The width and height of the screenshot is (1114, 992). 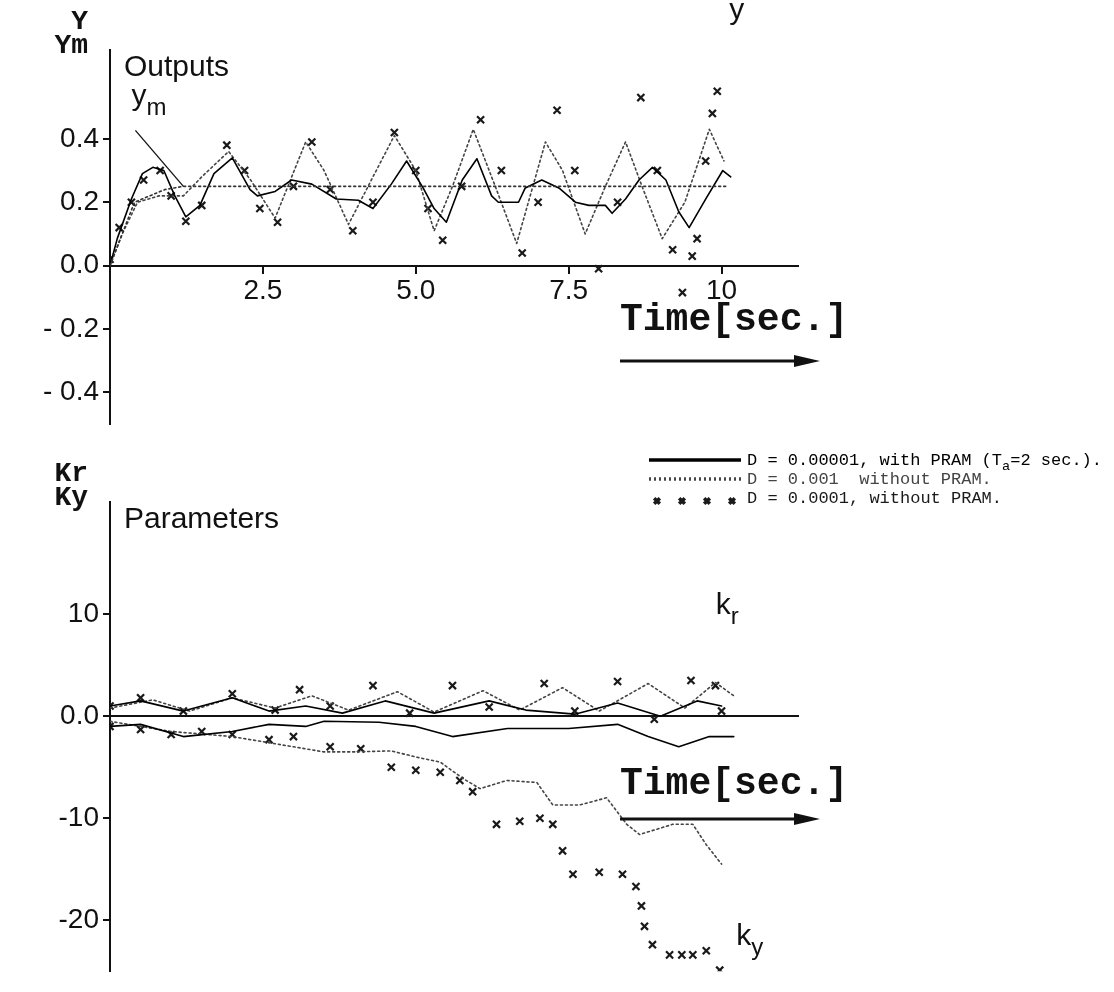 What do you see at coordinates (70, 391) in the screenshot?
I see `y-tick-label: - 0.4` at bounding box center [70, 391].